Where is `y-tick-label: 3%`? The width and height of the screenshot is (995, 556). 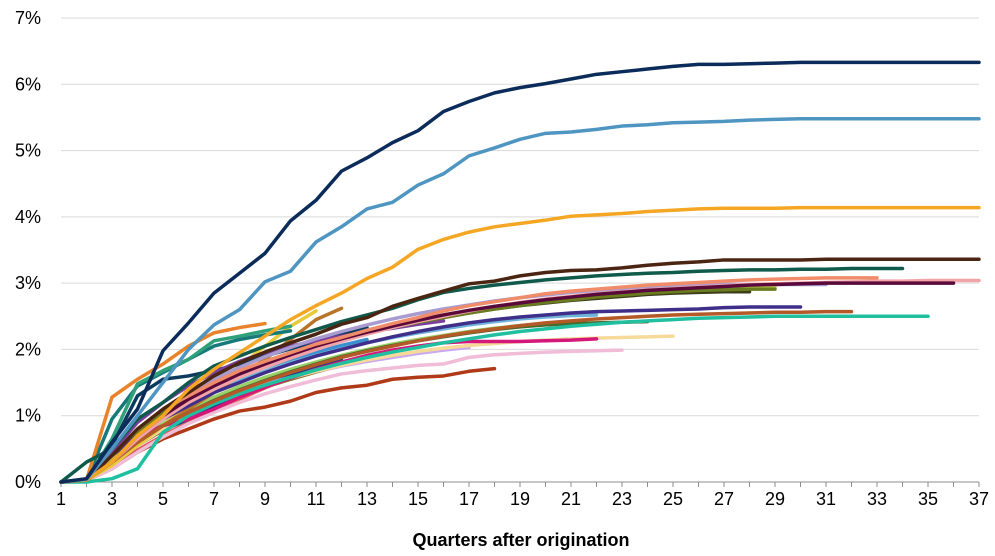
y-tick-label: 3% is located at coordinates (28, 283).